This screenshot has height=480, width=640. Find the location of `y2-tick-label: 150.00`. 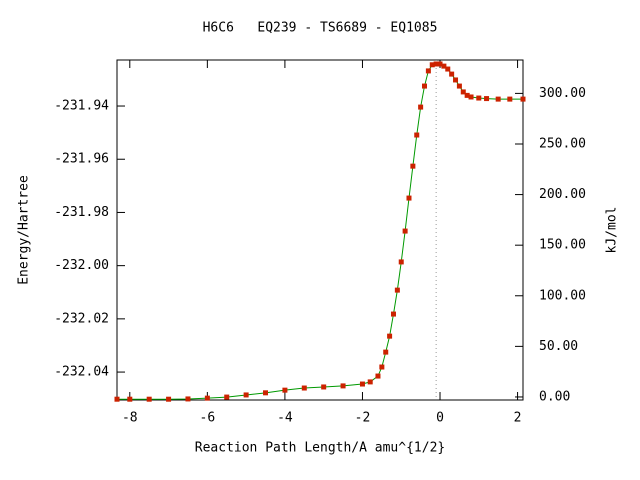

y2-tick-label: 150.00 is located at coordinates (562, 245).